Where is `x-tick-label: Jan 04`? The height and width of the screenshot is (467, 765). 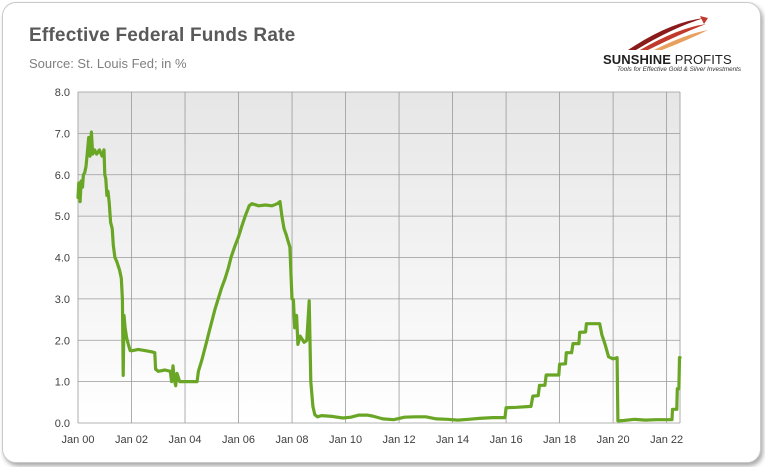
x-tick-label: Jan 04 is located at coordinates (185, 440).